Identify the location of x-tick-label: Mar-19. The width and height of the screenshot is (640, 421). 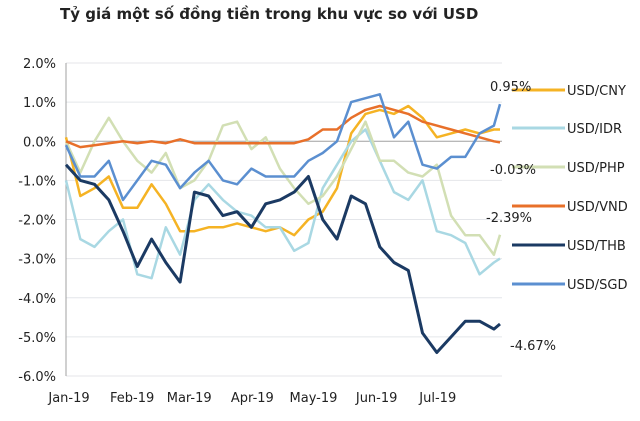
(189, 398).